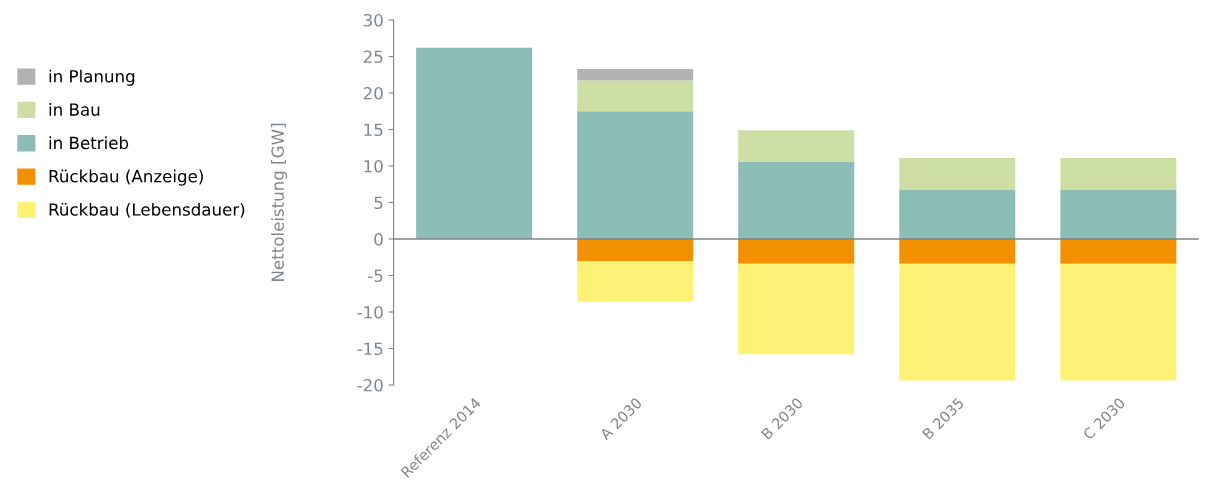 This screenshot has width=1211, height=500. Describe the element at coordinates (126, 177) in the screenshot. I see `legend-label: Rückbau (Anzeige)` at that location.